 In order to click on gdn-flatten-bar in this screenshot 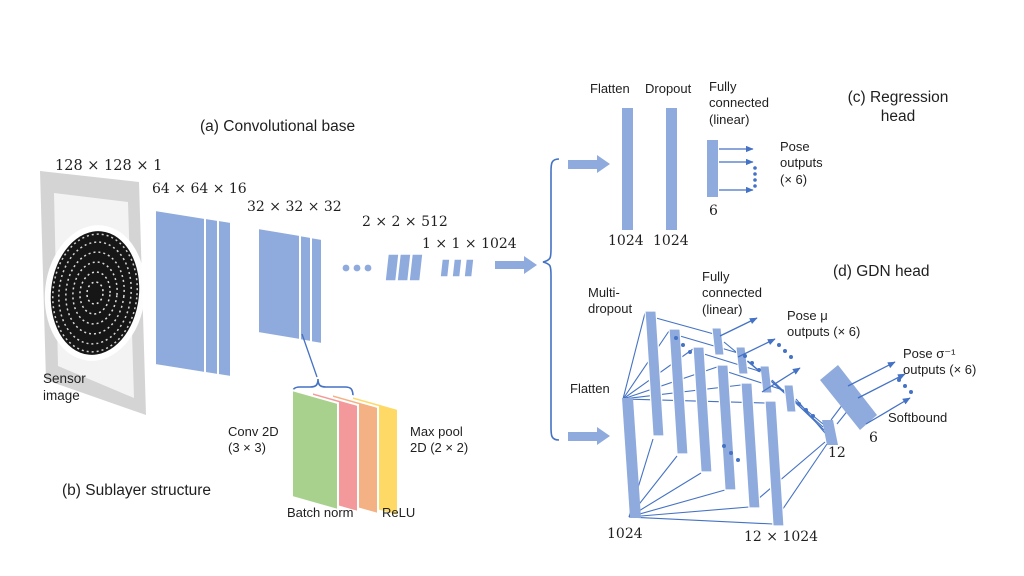, I will do `click(631, 458)`.